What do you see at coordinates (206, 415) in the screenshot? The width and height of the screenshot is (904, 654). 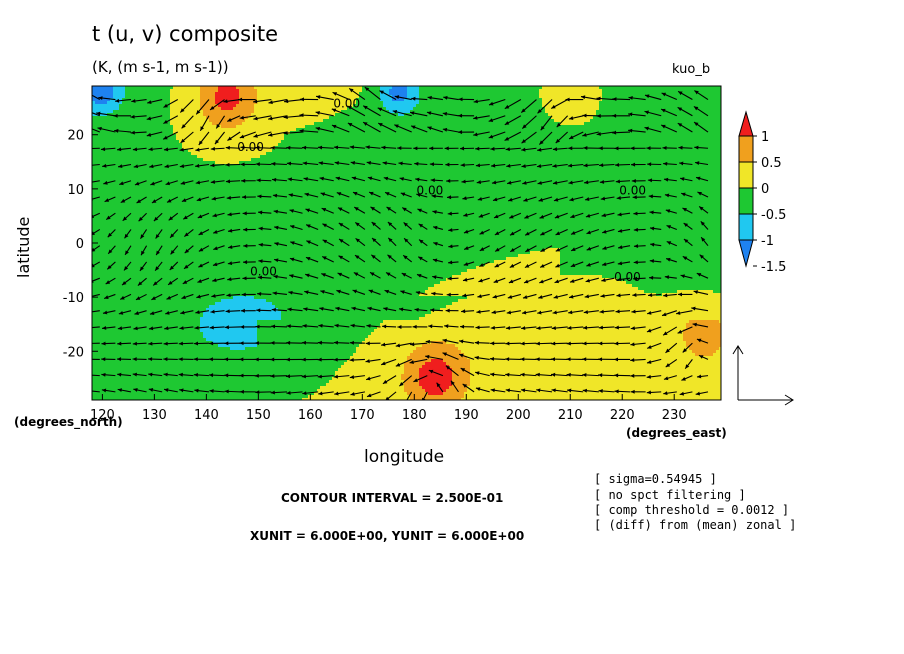 I see `x-tick-label: 140` at bounding box center [206, 415].